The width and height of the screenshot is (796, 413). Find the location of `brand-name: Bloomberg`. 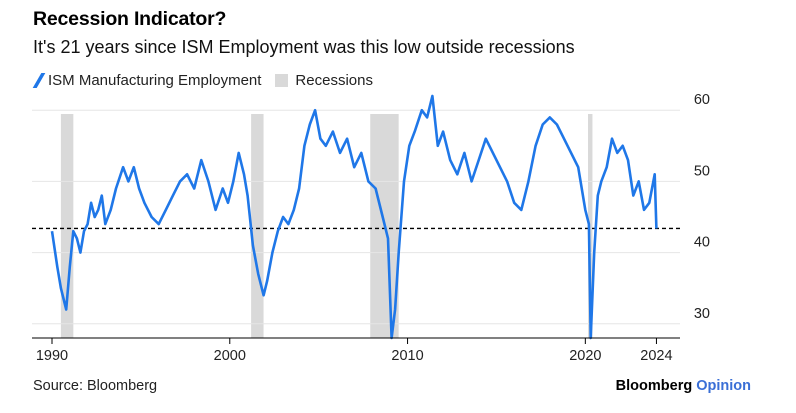

brand-name: Bloomberg is located at coordinates (654, 386).